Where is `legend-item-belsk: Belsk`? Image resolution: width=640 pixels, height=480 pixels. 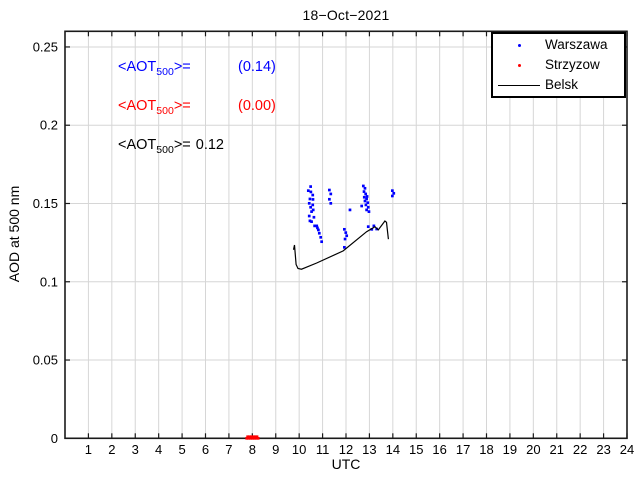 legend-item-belsk: Belsk is located at coordinates (558, 85).